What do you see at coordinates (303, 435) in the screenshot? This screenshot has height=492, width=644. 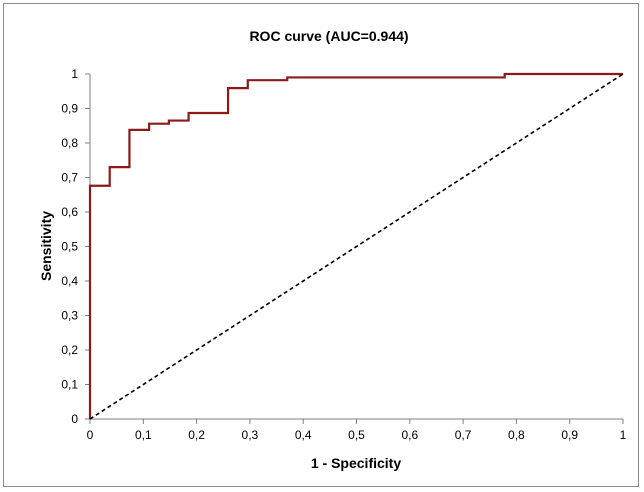 I see `x-tick-label: 0,4` at bounding box center [303, 435].